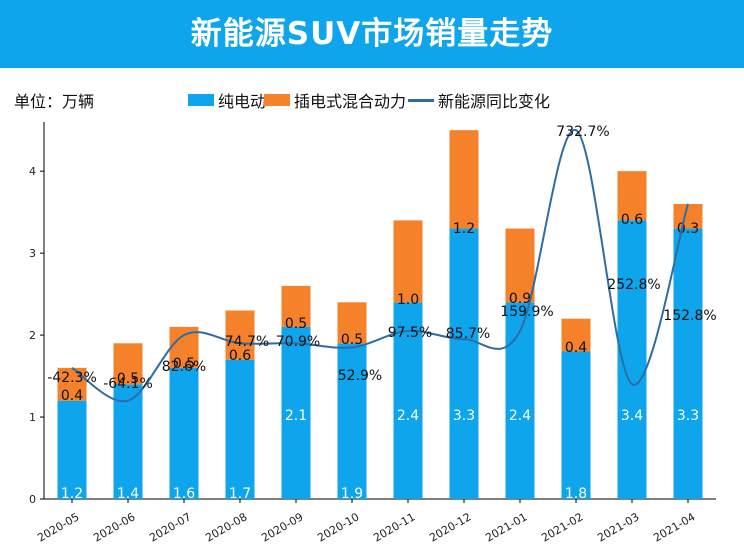 The image size is (744, 558). I want to click on bev-value-label: 1.6, so click(184, 494).